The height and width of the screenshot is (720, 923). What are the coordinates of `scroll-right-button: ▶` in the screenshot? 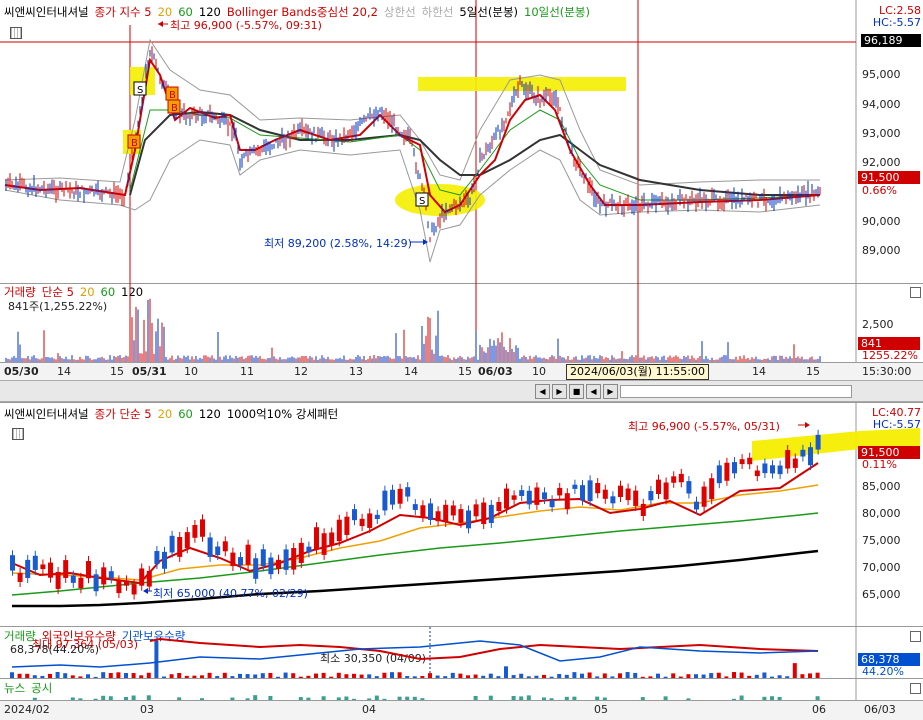 It's located at (559, 391).